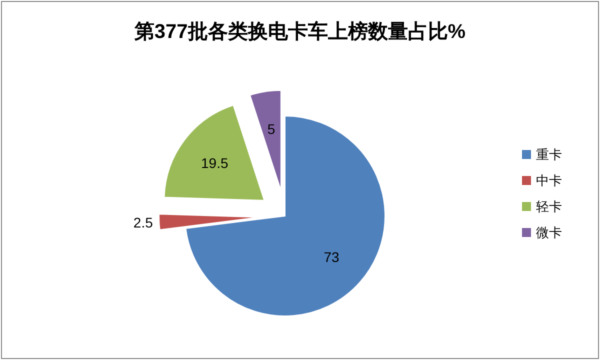  Describe the element at coordinates (549, 206) in the screenshot. I see `legend-label: 轻卡` at that location.